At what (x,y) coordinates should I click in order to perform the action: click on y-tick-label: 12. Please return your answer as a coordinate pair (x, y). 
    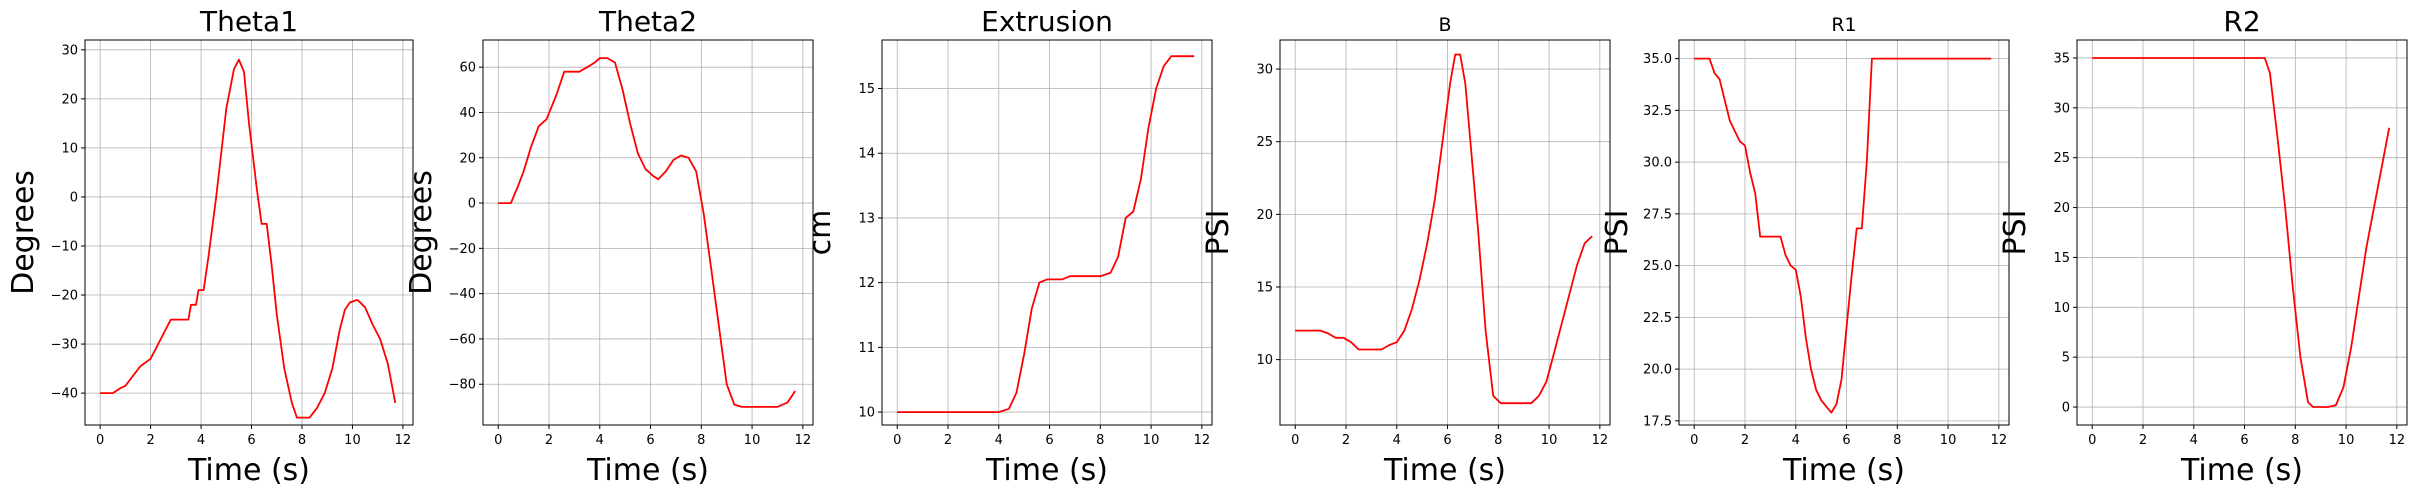
    Looking at the image, I should click on (866, 283).